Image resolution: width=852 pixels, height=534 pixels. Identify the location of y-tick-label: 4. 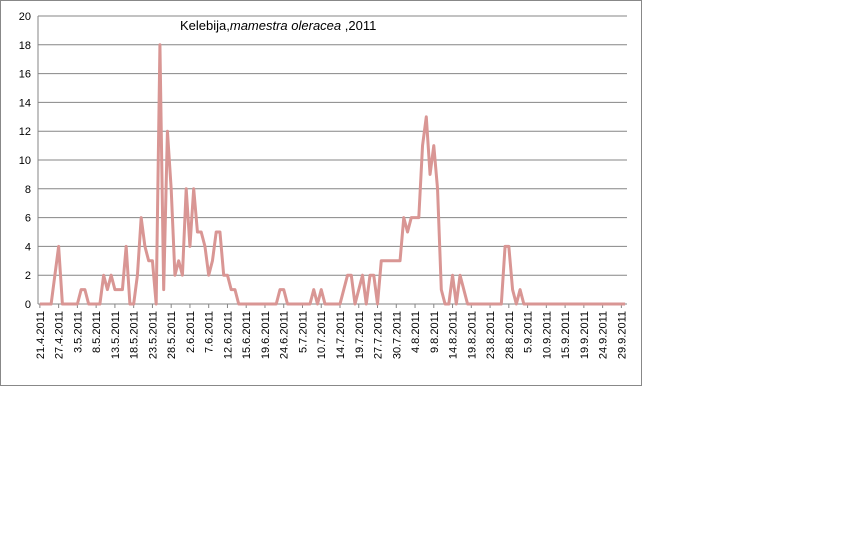
(28, 247).